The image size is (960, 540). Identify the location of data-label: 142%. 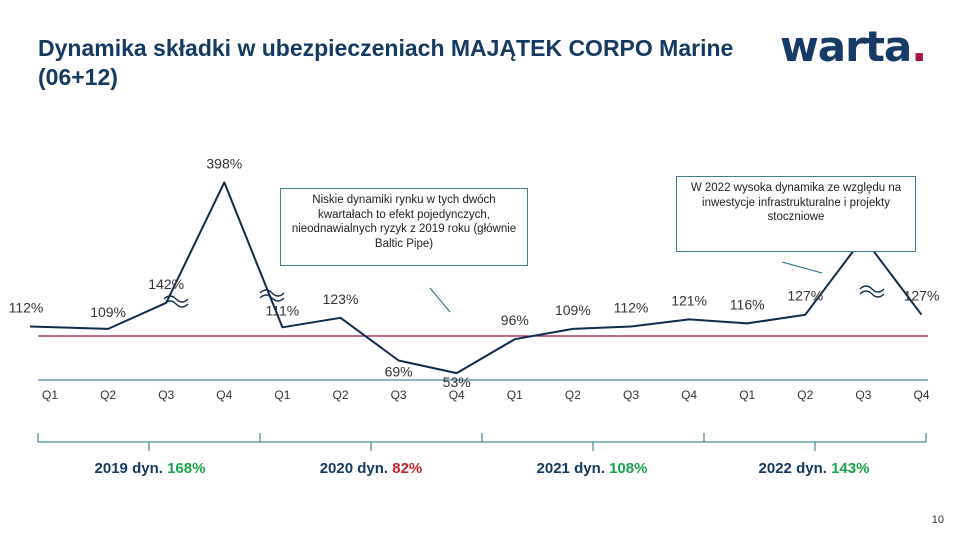
(166, 284).